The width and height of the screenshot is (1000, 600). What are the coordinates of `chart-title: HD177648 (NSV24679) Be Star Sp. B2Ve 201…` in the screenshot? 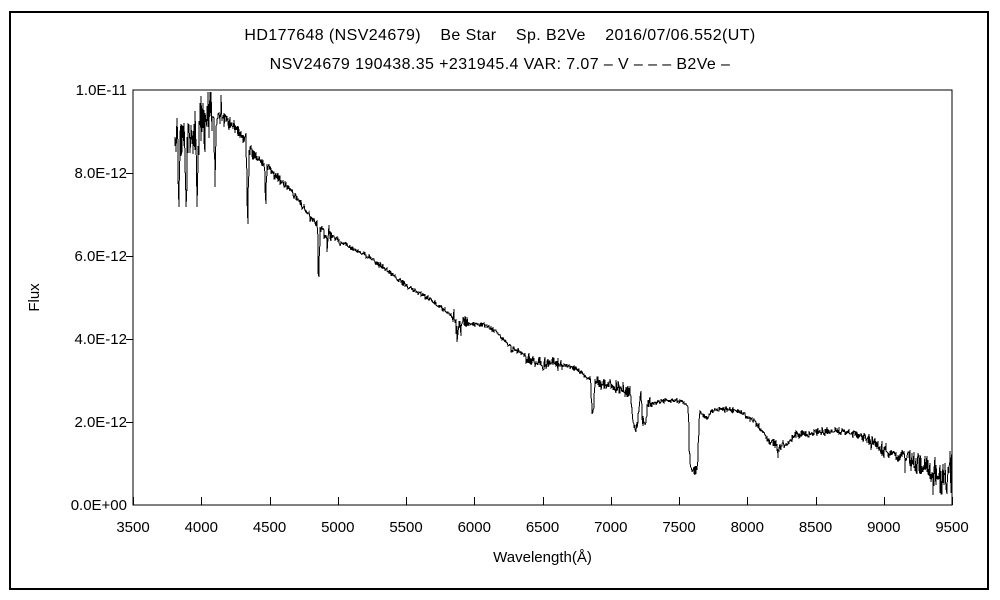 It's located at (500, 35).